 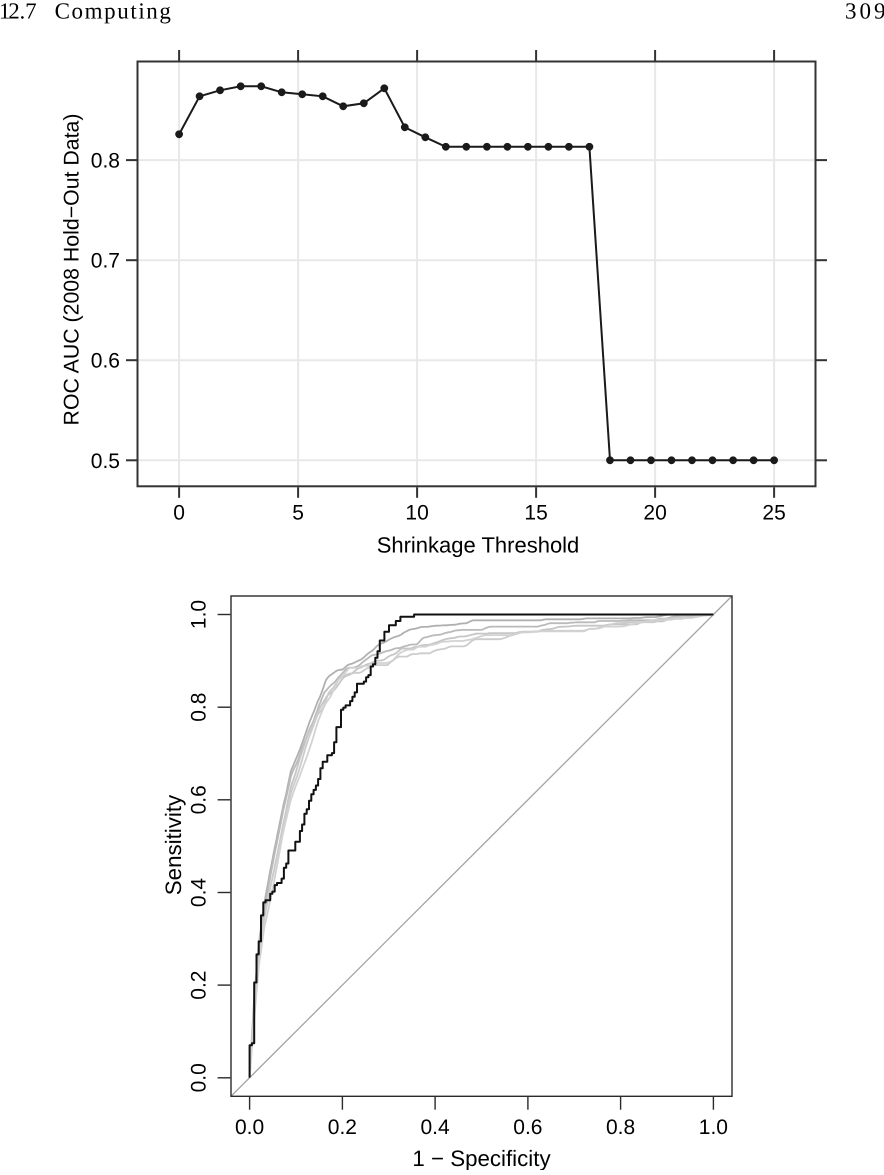 I want to click on svg-text: 7, so click(x=30, y=12).